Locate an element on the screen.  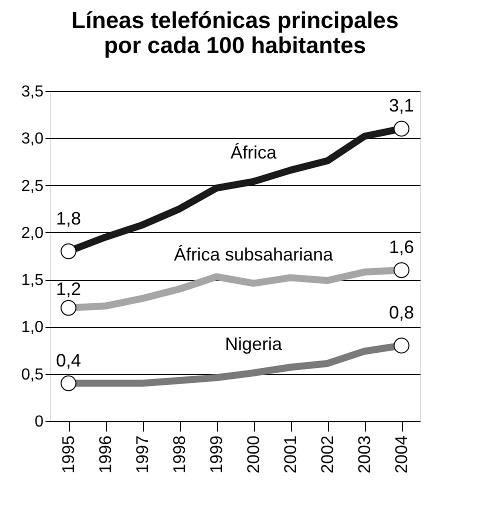
x-tick-label: 1998 is located at coordinates (179, 455).